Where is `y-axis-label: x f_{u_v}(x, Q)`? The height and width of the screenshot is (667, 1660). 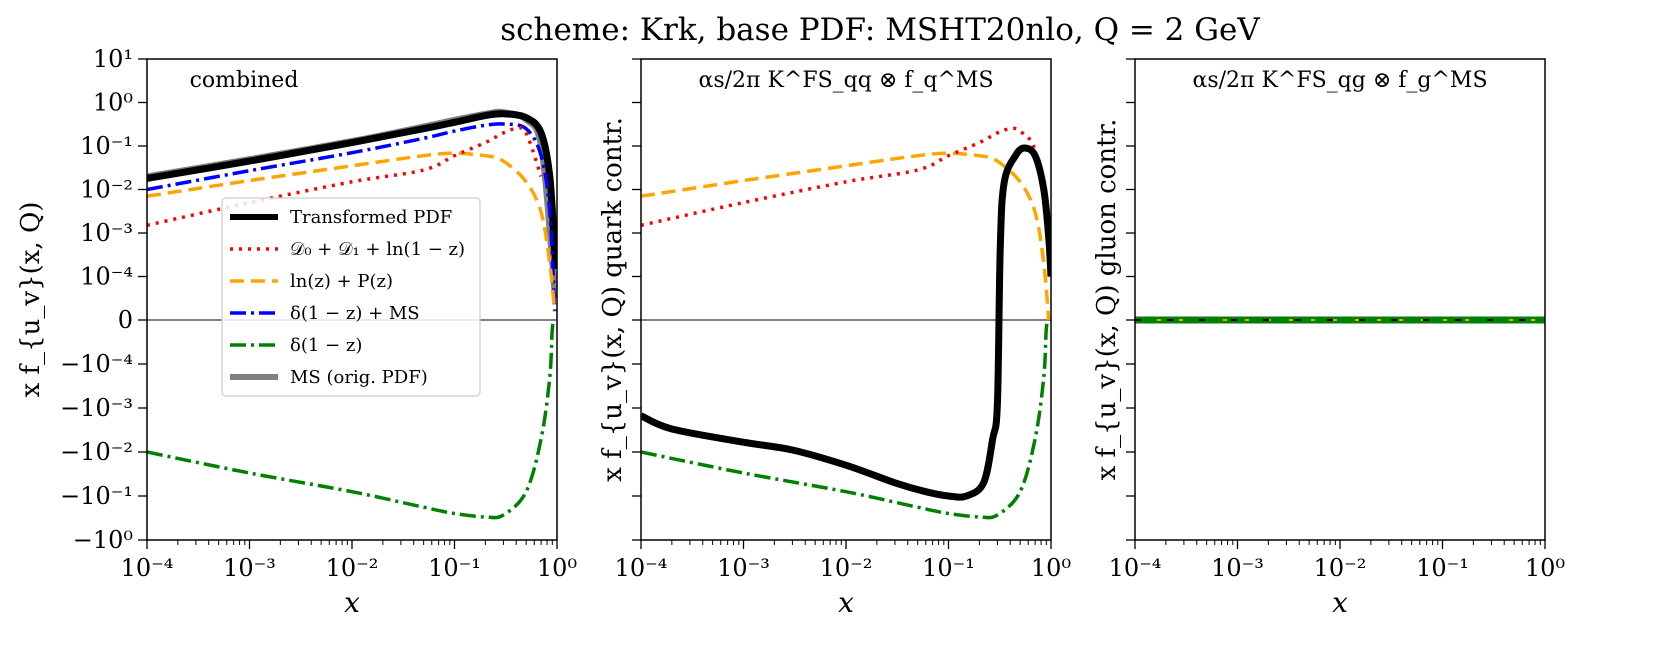 y-axis-label: x f_{u_v}(x, Q) is located at coordinates (31, 300).